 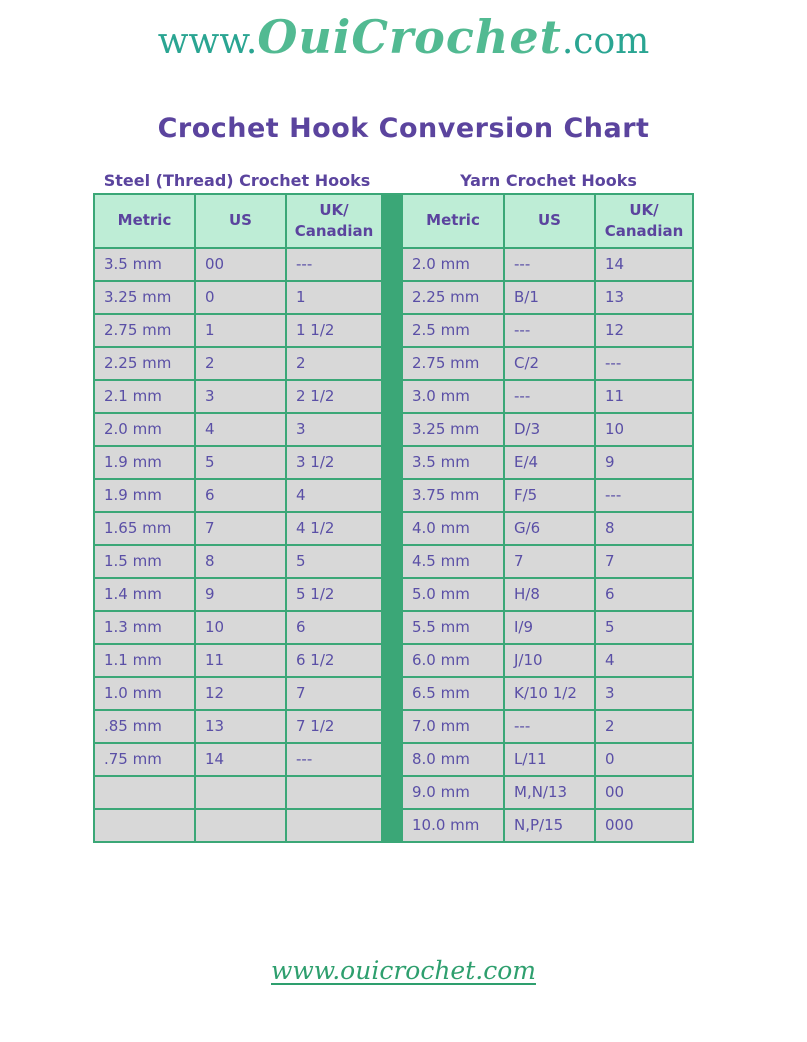 What do you see at coordinates (144, 660) in the screenshot?
I see `table-cell: 1.1 mm` at bounding box center [144, 660].